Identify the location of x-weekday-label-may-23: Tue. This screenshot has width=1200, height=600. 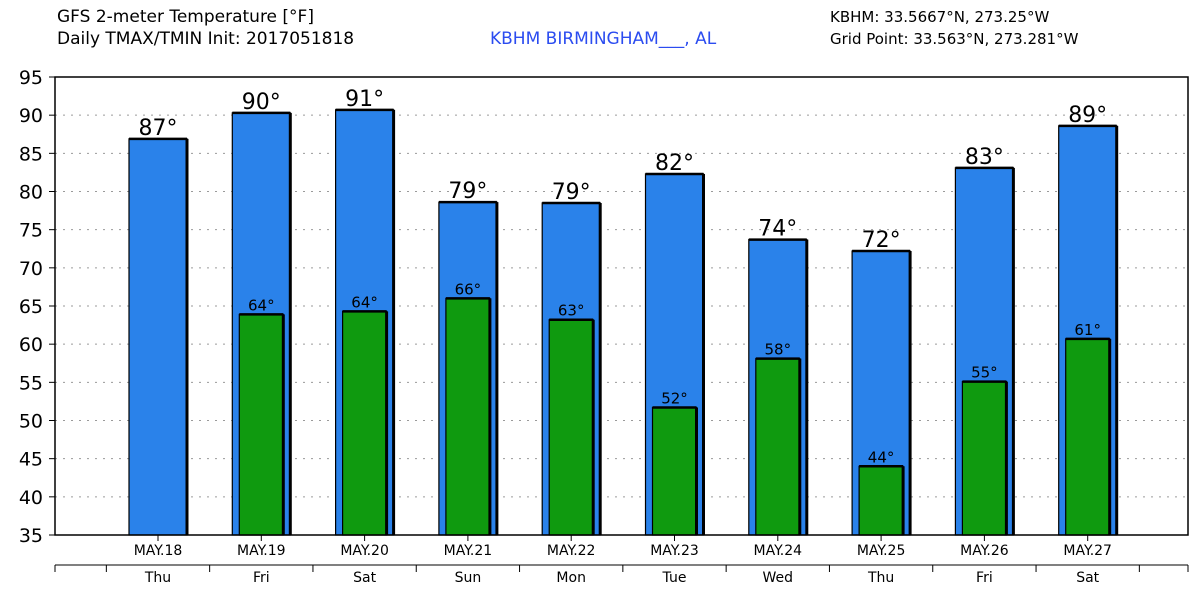
(674, 578).